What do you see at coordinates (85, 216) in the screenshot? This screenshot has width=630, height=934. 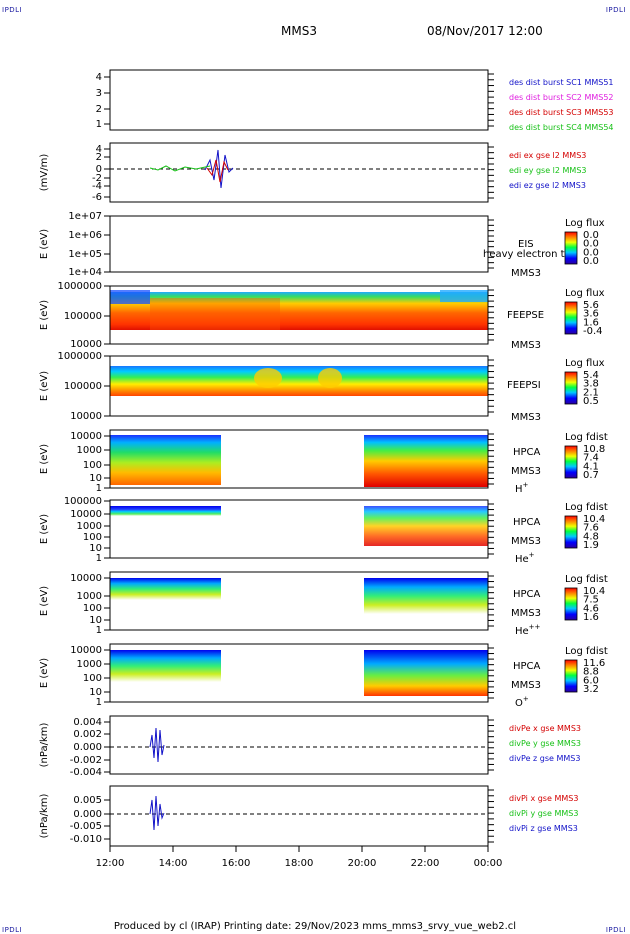 I see `y-tick-label: 1e+07` at bounding box center [85, 216].